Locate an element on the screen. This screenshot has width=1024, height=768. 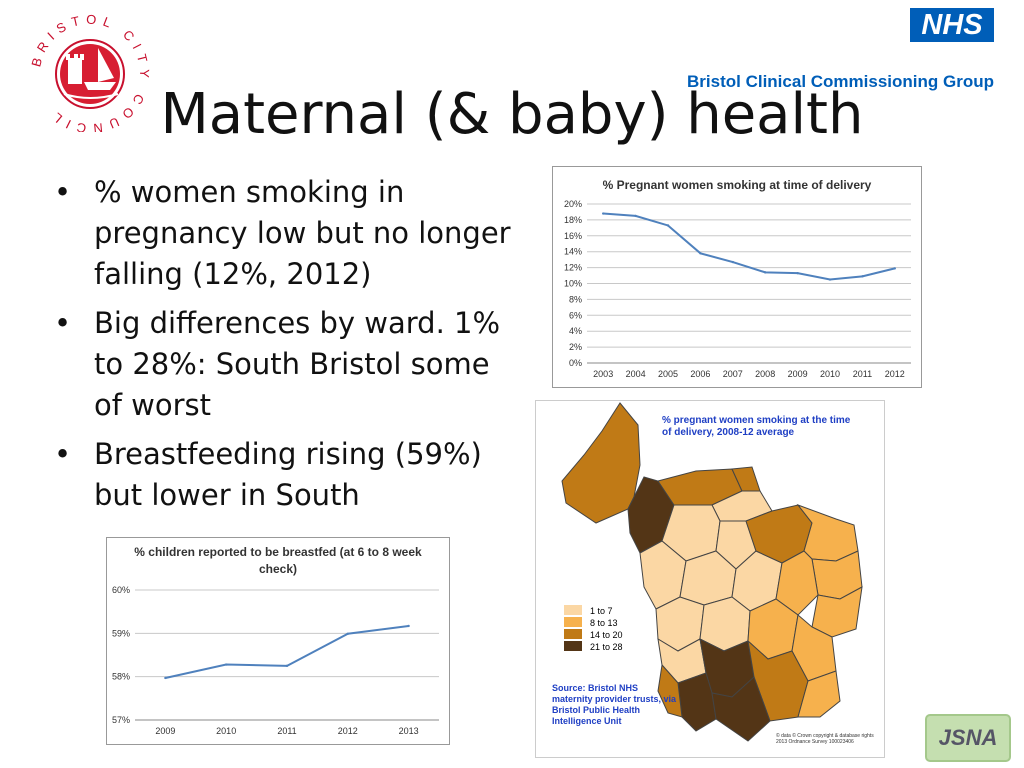
x-tick-label: 2004 is located at coordinates (636, 374).